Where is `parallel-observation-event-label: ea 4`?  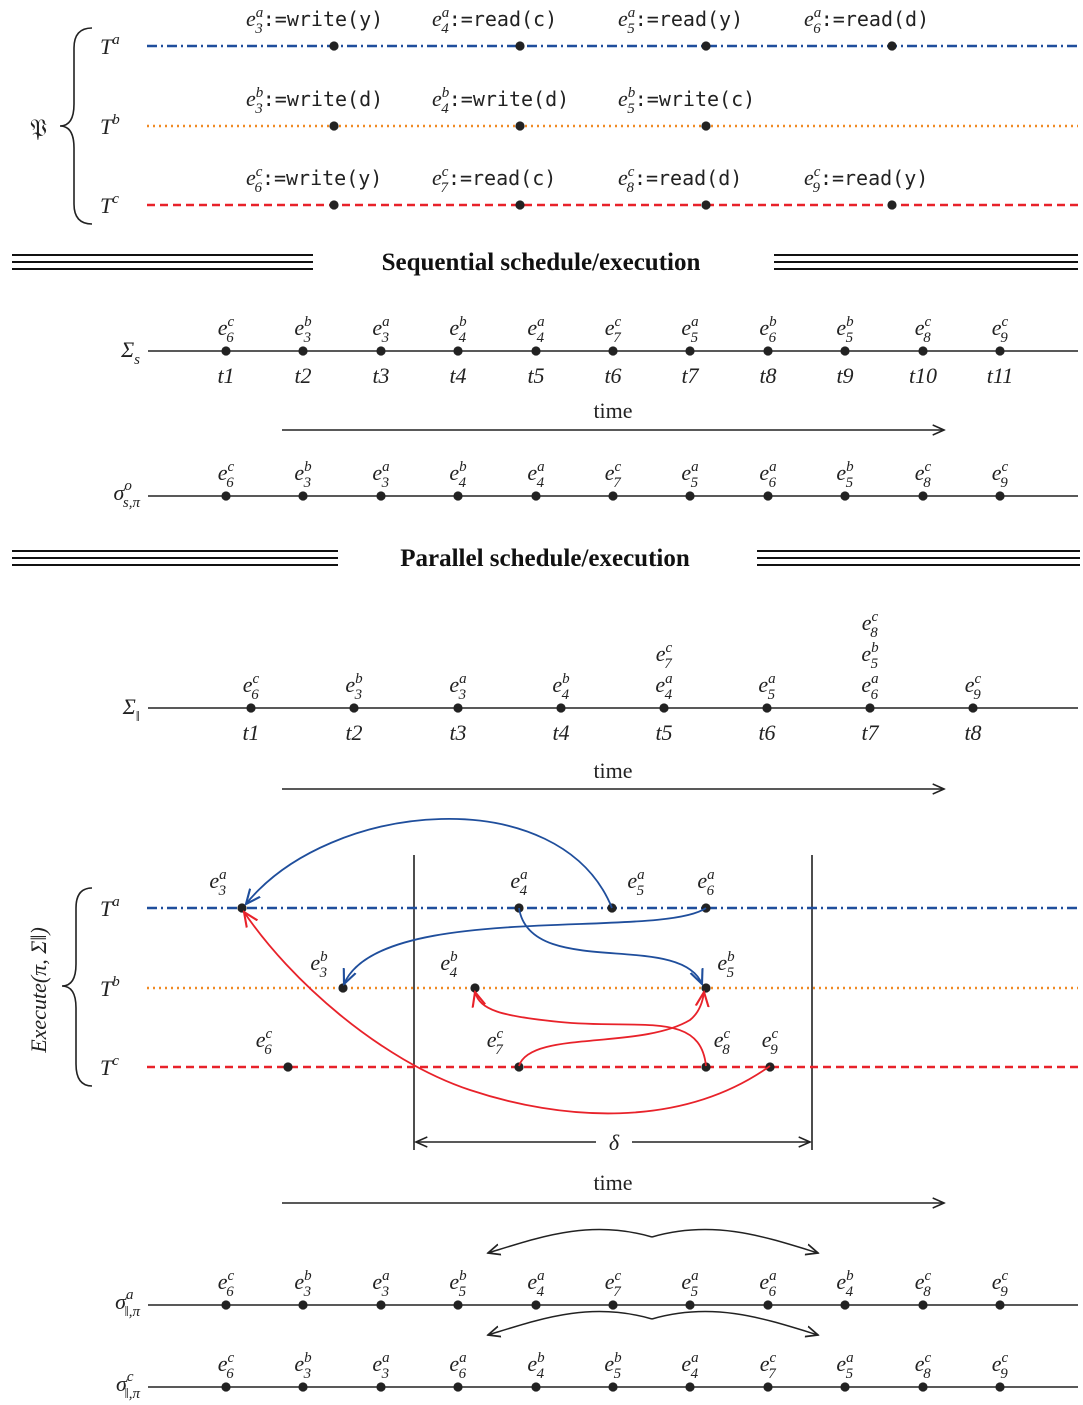
parallel-observation-event-label: ea 4 is located at coordinates (689, 1366).